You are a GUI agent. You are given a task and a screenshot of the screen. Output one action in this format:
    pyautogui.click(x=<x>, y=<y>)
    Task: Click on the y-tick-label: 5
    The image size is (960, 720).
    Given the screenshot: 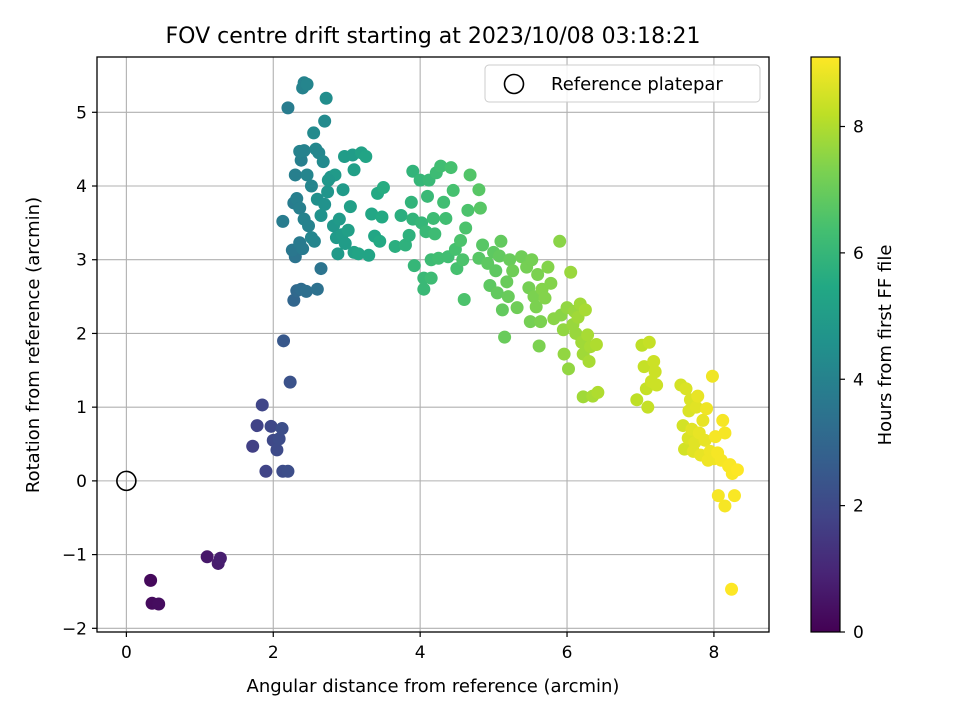 What is the action you would take?
    pyautogui.click(x=81, y=113)
    